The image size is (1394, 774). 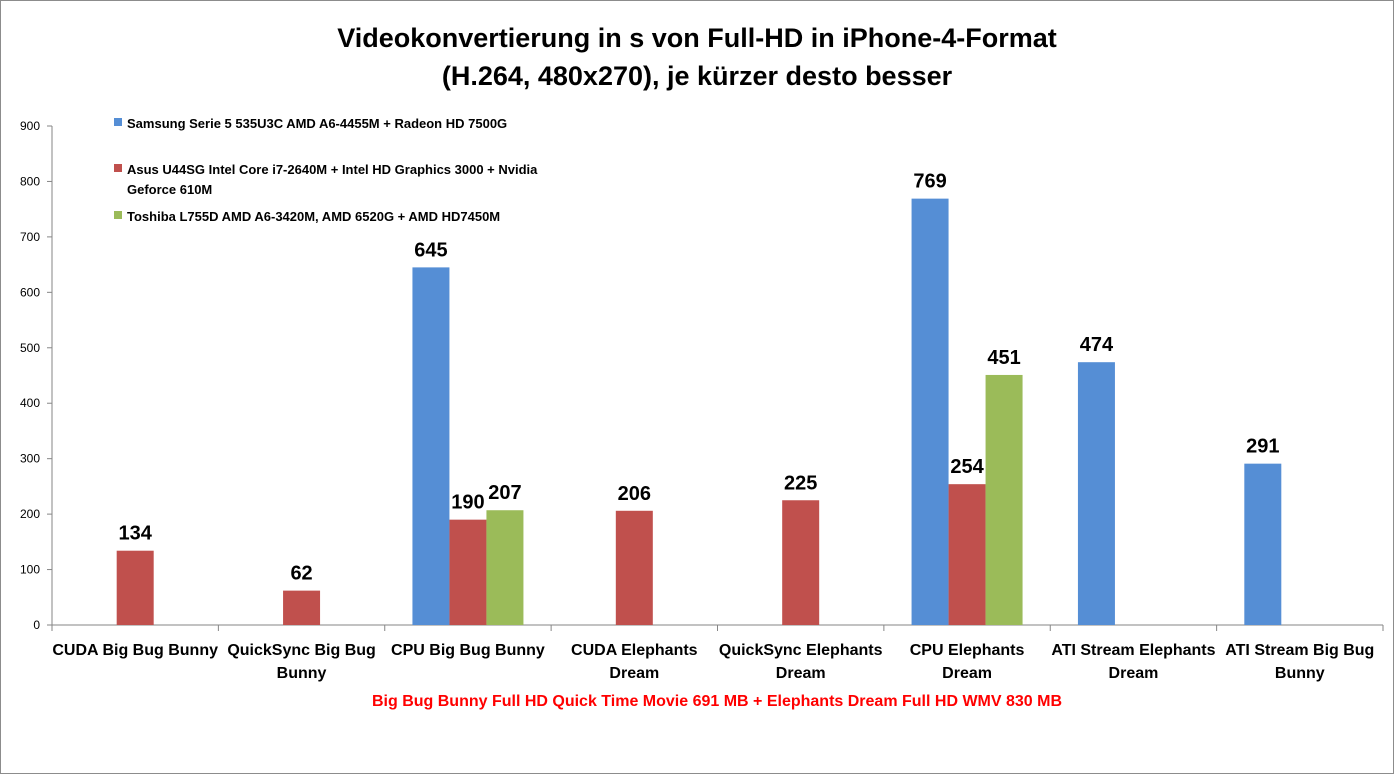 What do you see at coordinates (634, 650) in the screenshot?
I see `x-category-label: CUDA Elephants` at bounding box center [634, 650].